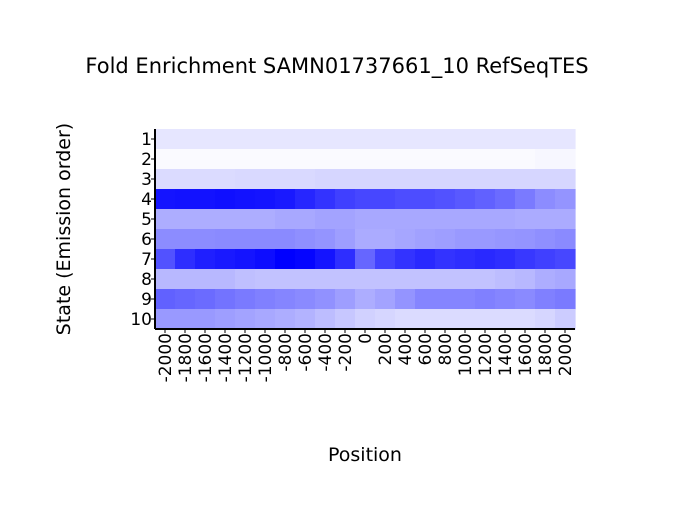 This screenshot has width=675, height=517. What do you see at coordinates (426, 349) in the screenshot?
I see `x-tick-label: 600` at bounding box center [426, 349].